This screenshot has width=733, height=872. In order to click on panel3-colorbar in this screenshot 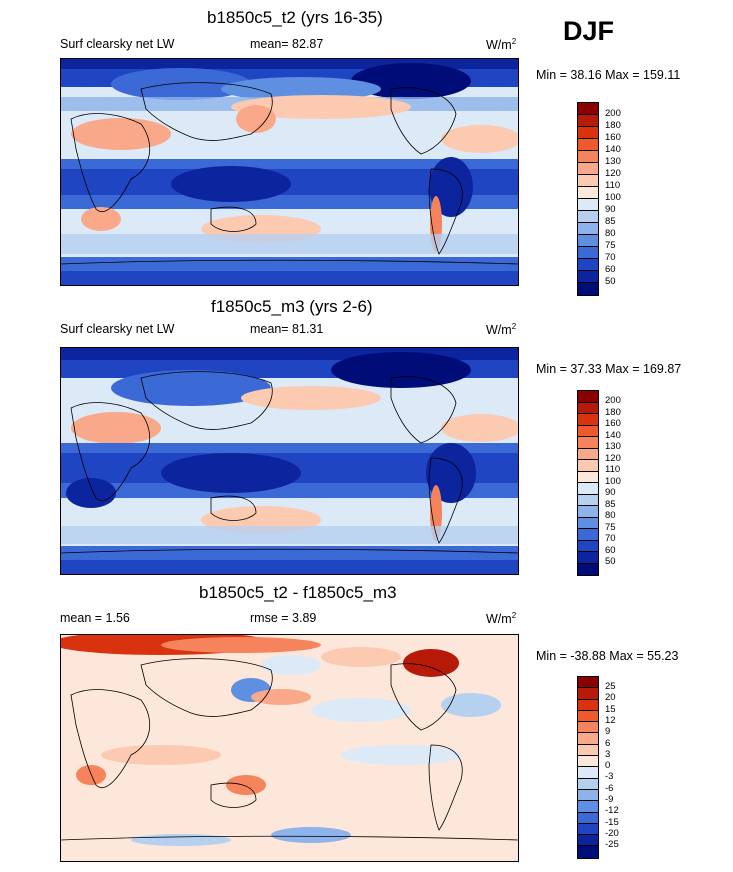, I will do `click(588, 767)`.